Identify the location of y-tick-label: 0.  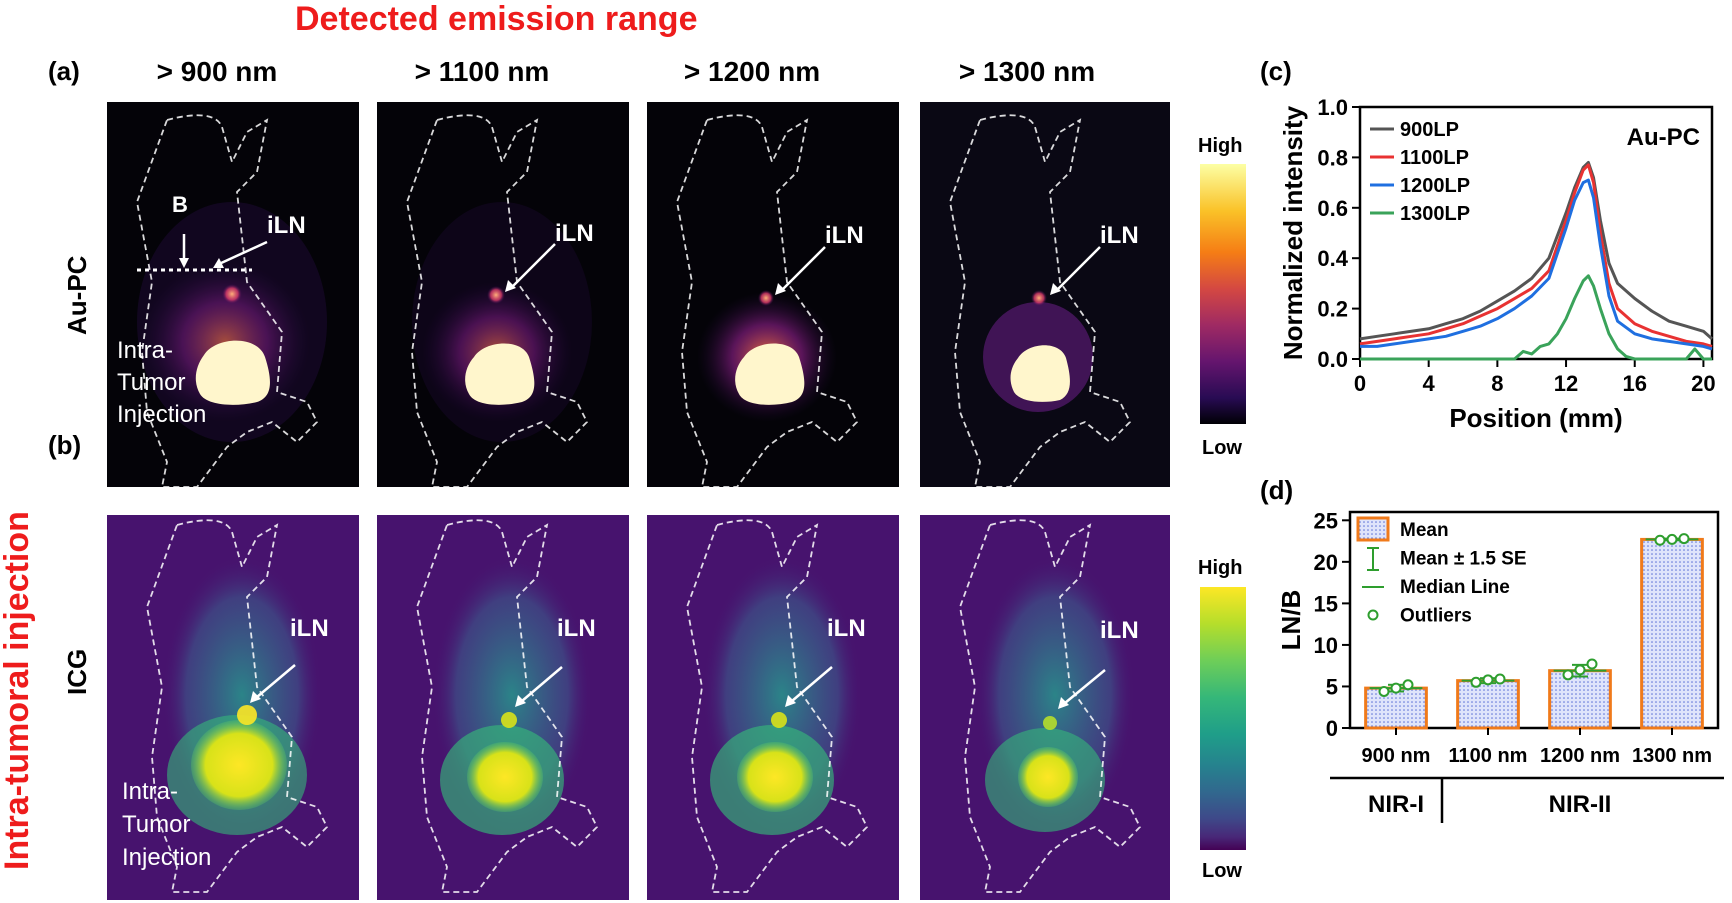
(1332, 728).